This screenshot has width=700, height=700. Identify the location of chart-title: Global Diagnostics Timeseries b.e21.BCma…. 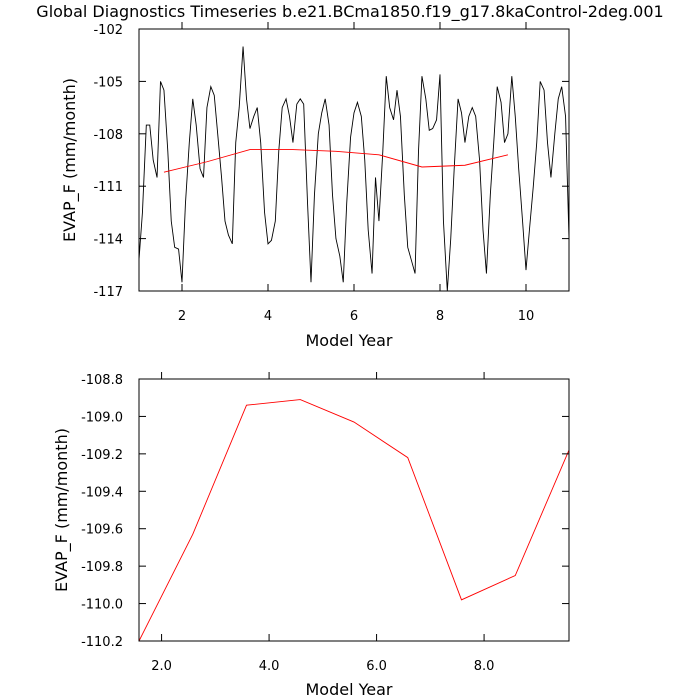
(349, 12).